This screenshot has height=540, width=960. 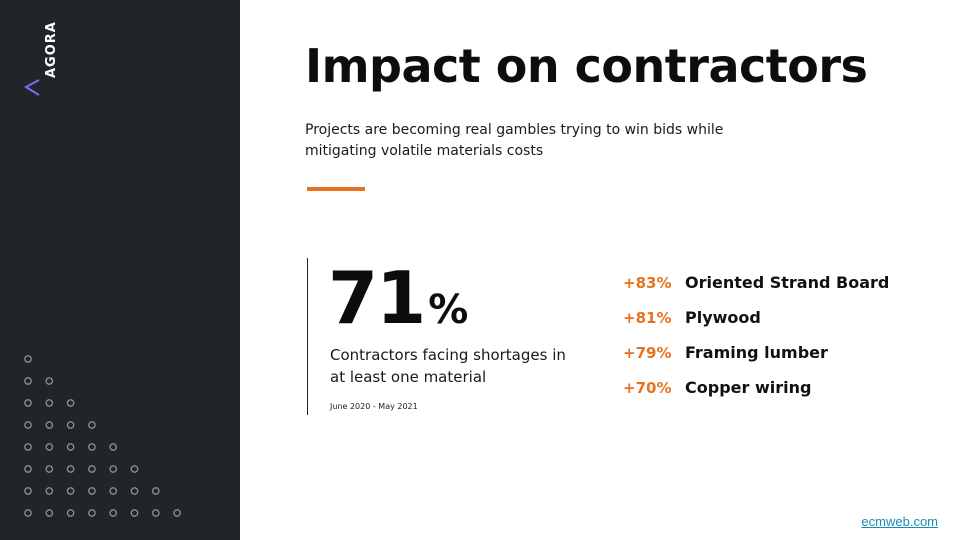 I want to click on material-row: +79% Framing lumber, so click(x=756, y=352).